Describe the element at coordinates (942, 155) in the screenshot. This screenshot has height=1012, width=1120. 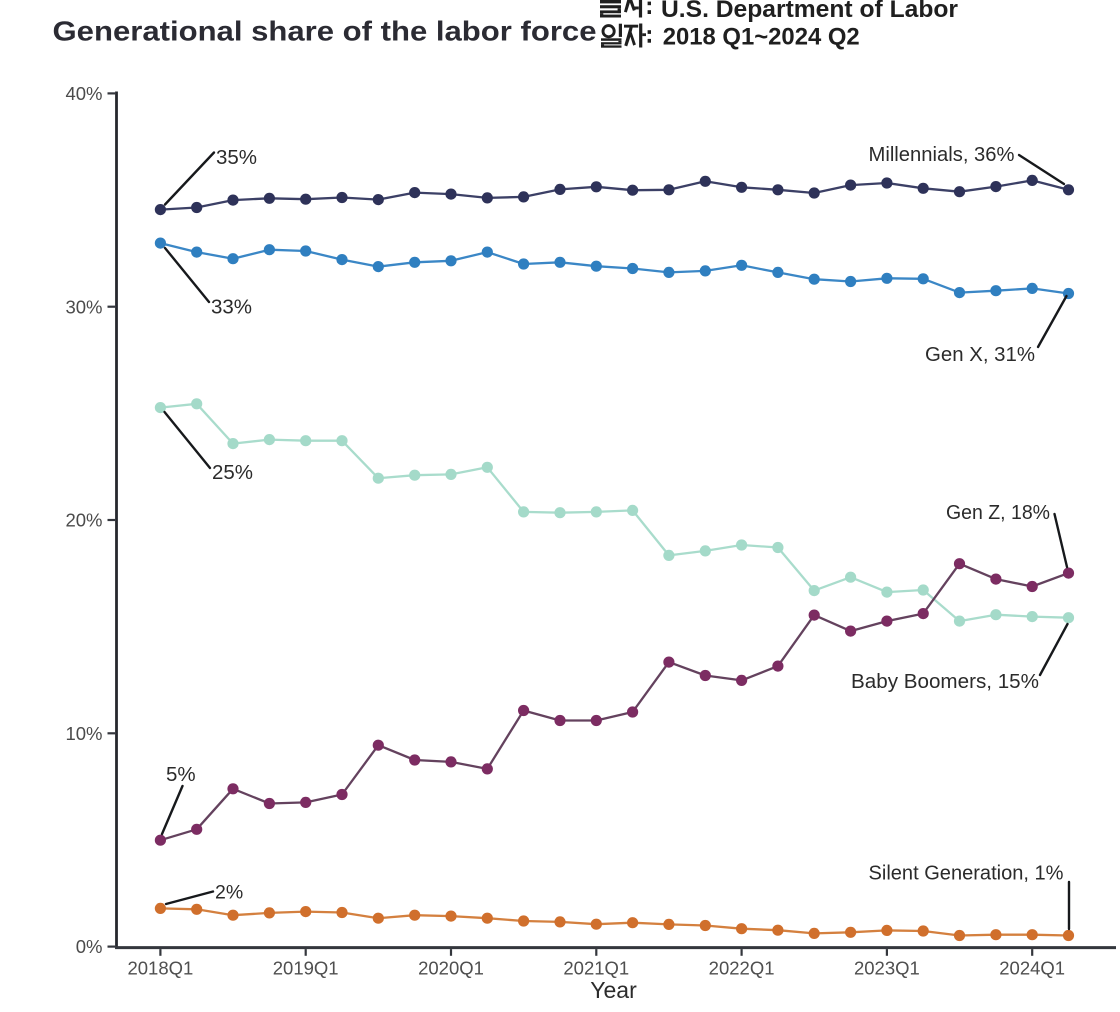
I see `svg-text: Millennials, 36%` at that location.